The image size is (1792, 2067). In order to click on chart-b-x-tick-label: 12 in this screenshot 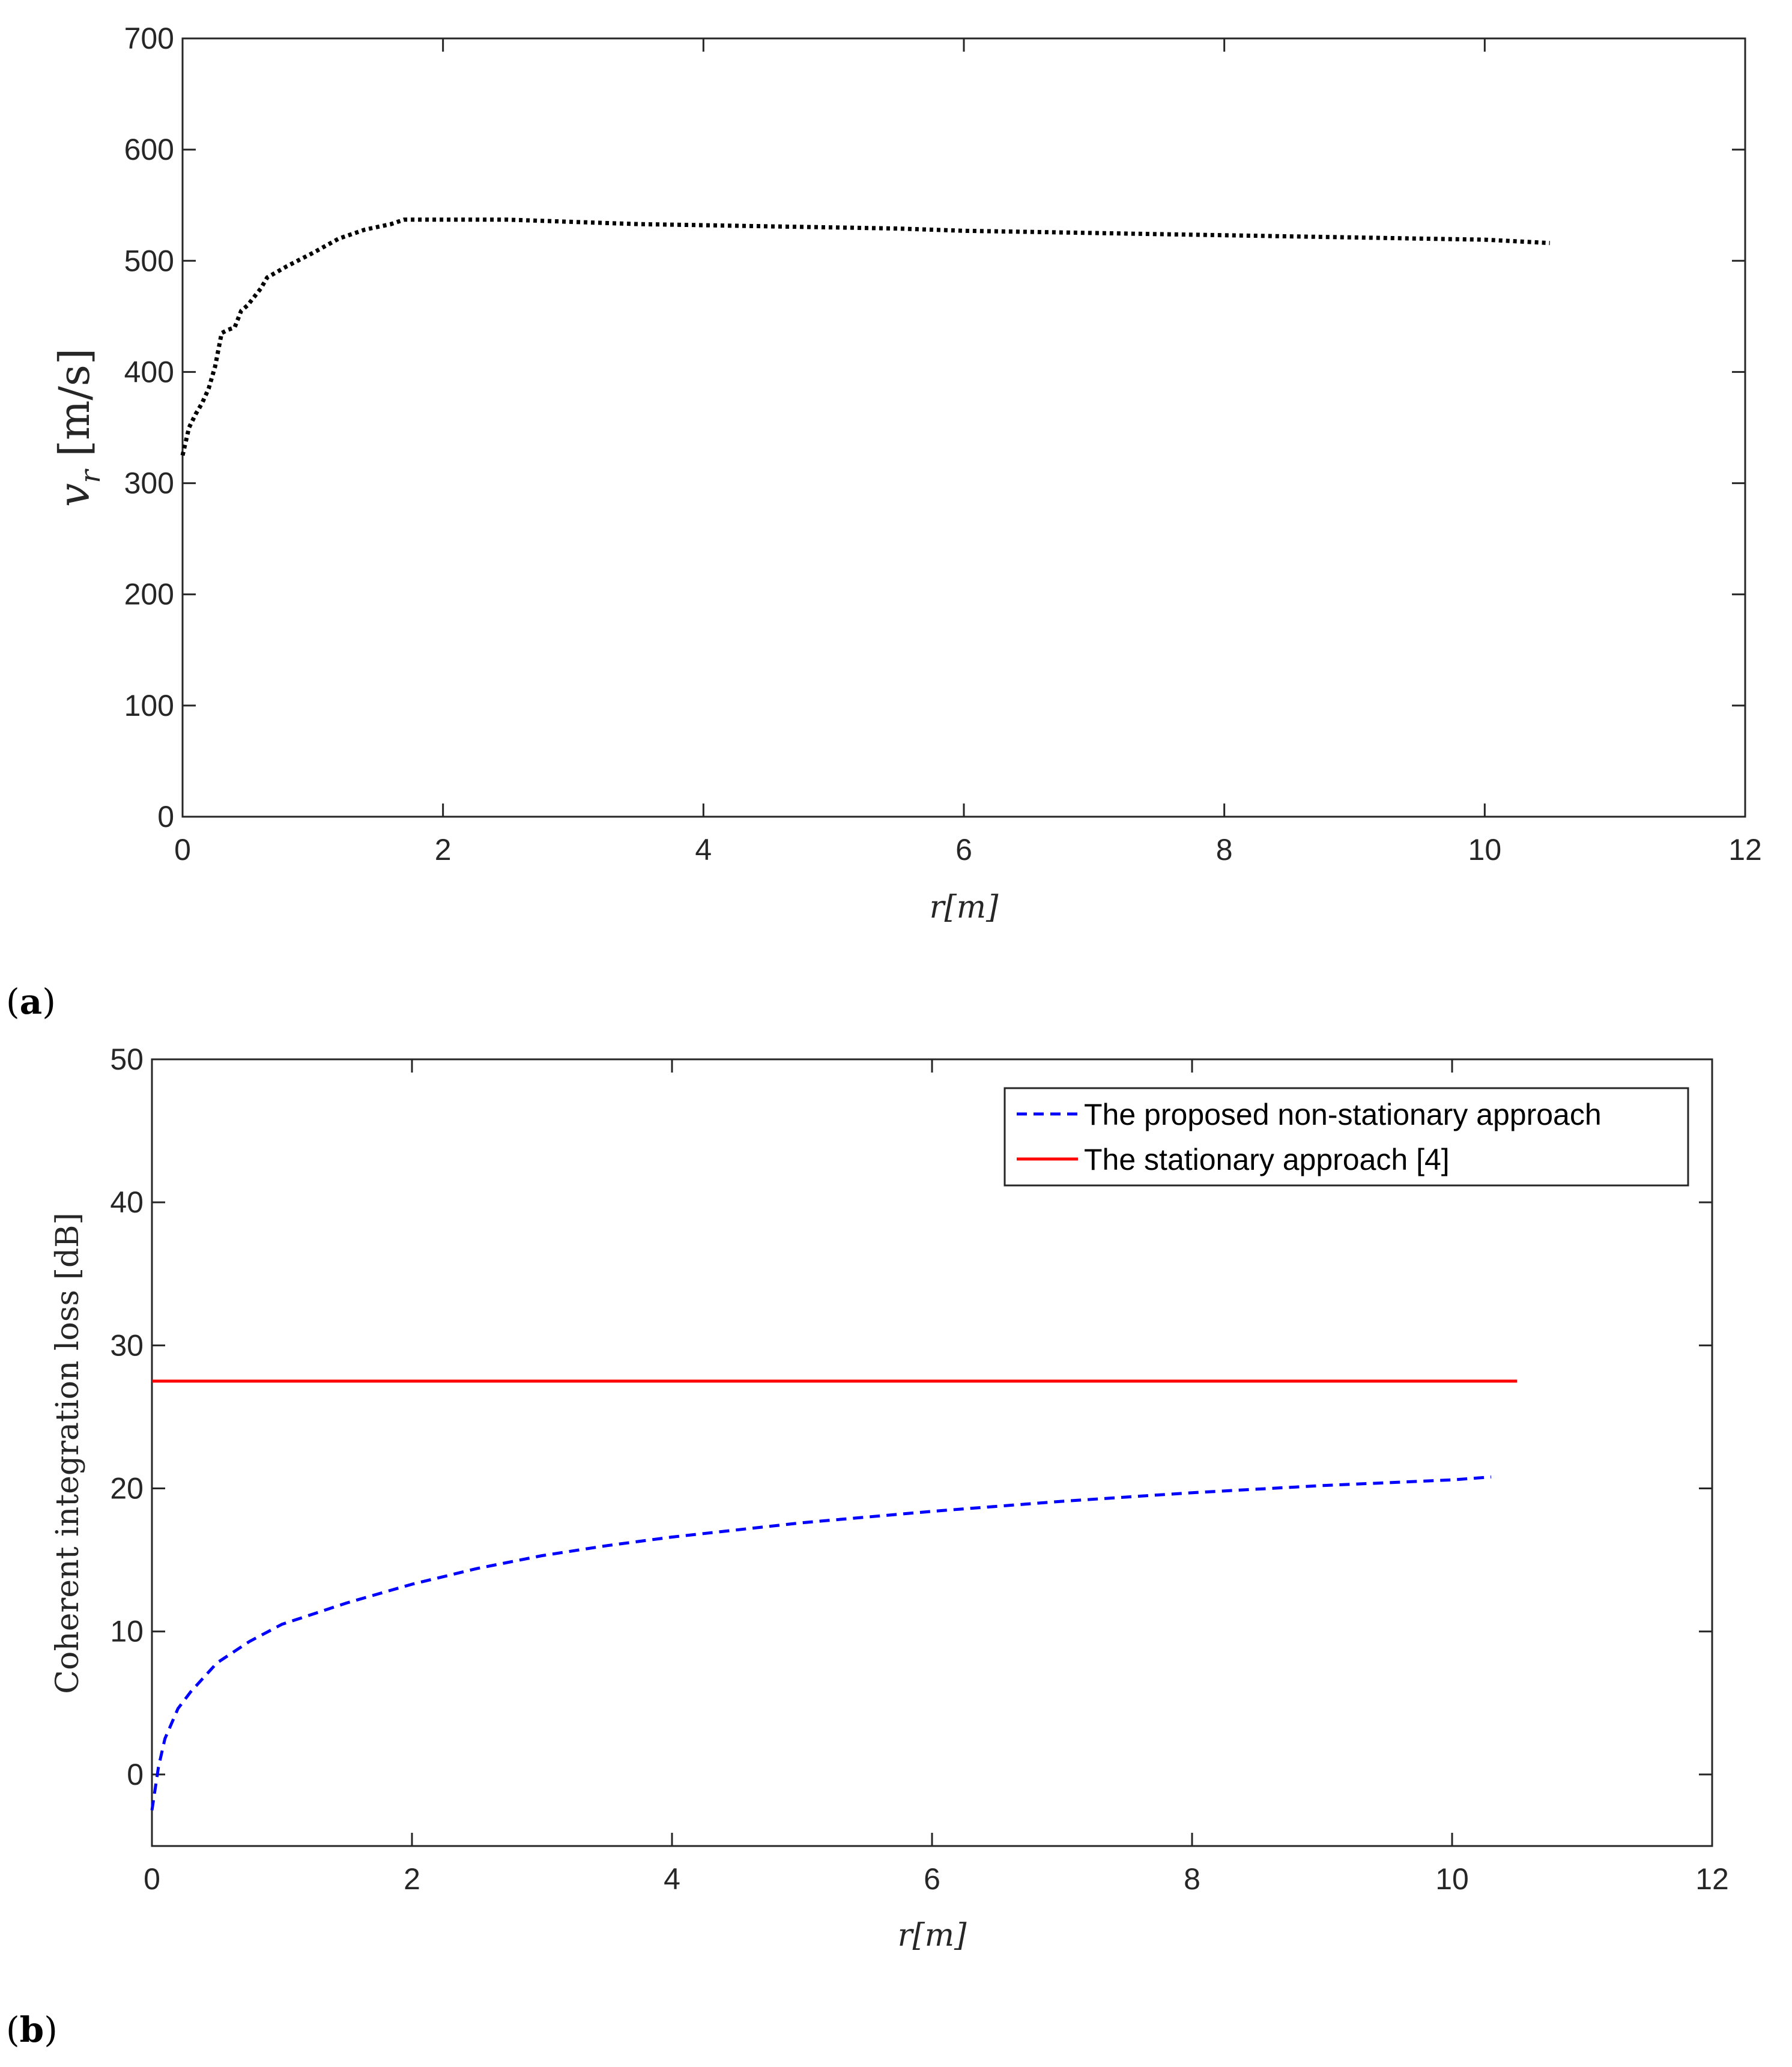, I will do `click(1712, 1879)`.